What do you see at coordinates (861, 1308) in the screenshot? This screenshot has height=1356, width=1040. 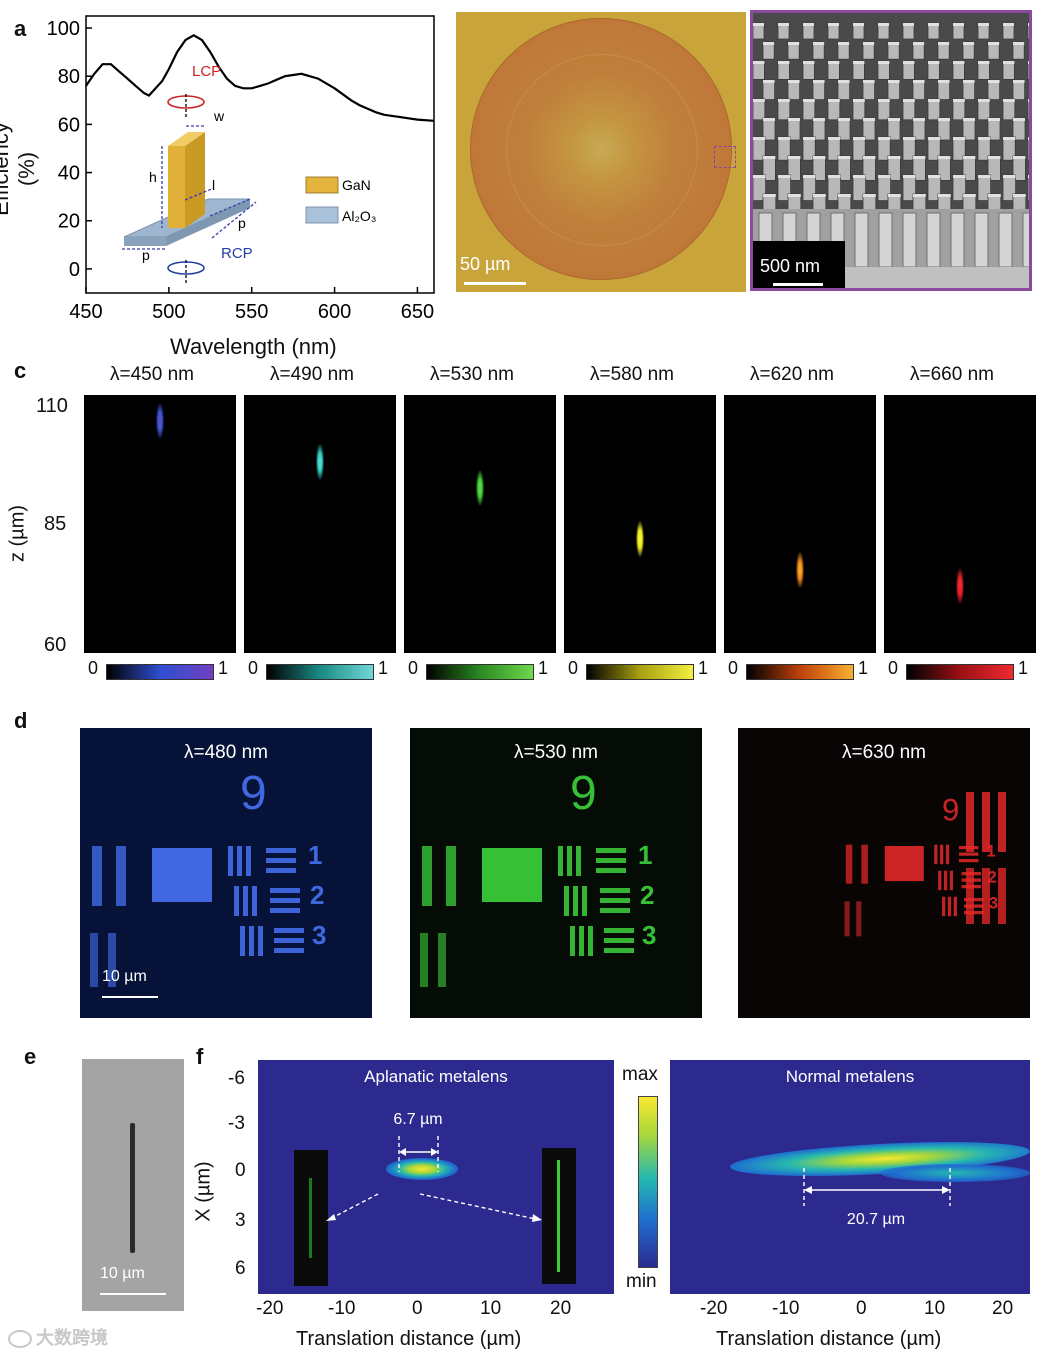 I see `f-right-xtick-2: 0` at bounding box center [861, 1308].